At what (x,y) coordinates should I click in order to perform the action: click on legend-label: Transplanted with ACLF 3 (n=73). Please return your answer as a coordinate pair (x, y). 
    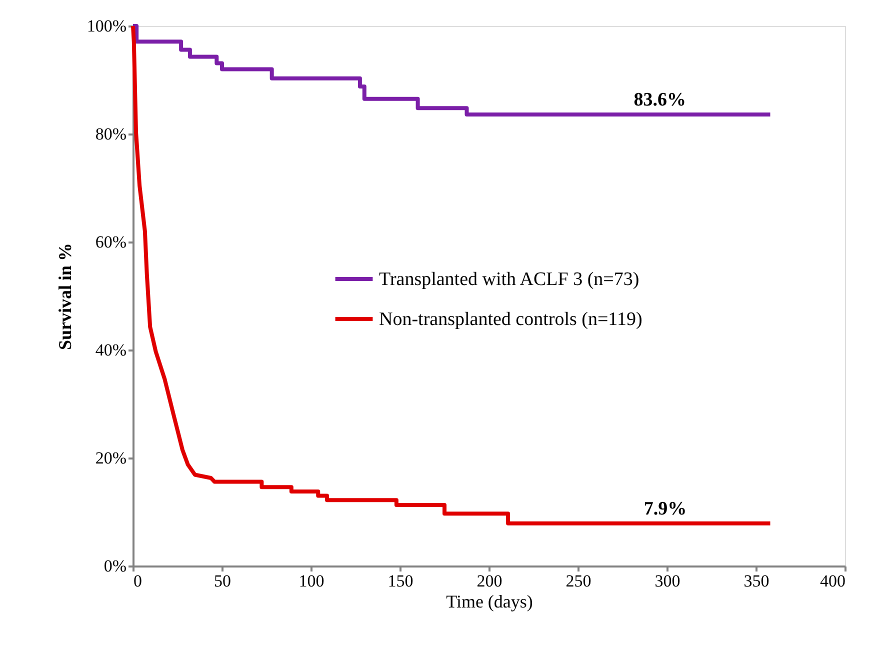
    Looking at the image, I should click on (509, 279).